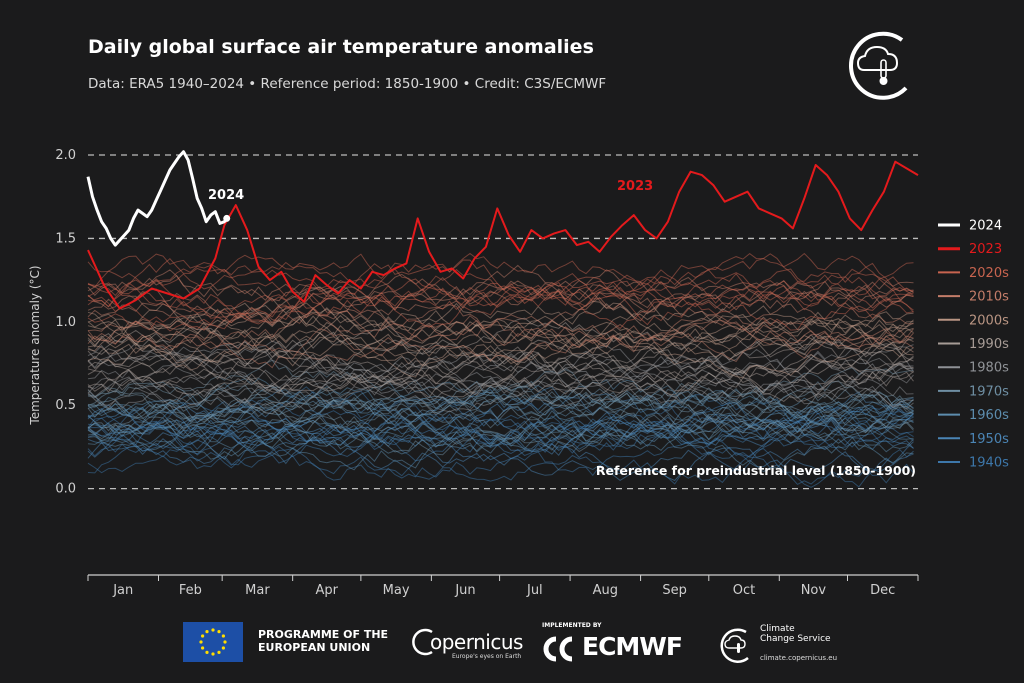  What do you see at coordinates (487, 656) in the screenshot?
I see `copernicus-tagline: Europe's eyes on Earth` at bounding box center [487, 656].